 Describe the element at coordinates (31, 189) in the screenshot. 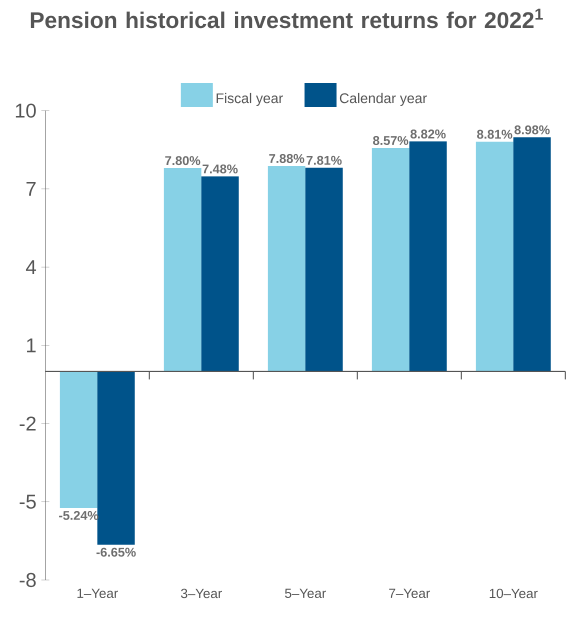

I see `y-tick-label: 7` at that location.